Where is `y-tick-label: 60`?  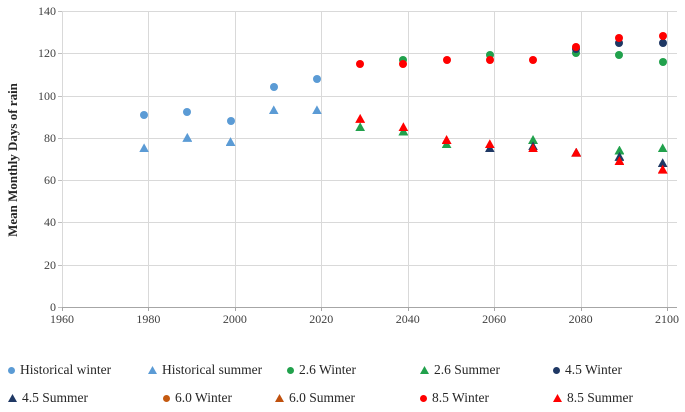
y-tick-label: 60 is located at coordinates (50, 180).